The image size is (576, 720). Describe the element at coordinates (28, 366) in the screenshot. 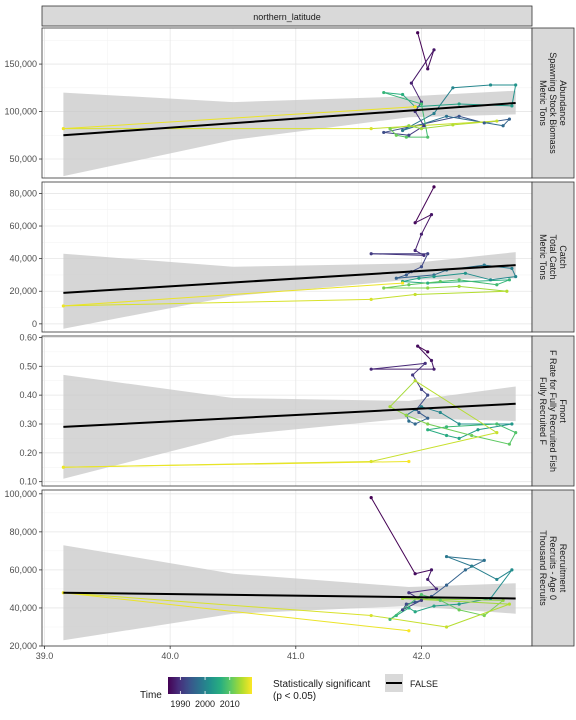

I see `y-tick-label: 0.50` at that location.